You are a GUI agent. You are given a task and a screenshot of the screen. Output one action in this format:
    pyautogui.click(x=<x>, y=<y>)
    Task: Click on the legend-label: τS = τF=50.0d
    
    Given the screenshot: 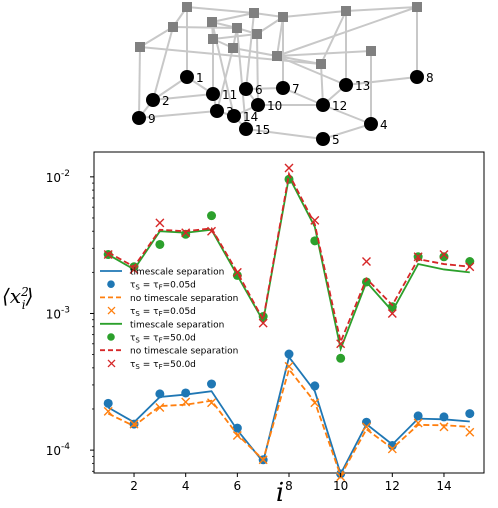 What is the action you would take?
    pyautogui.click(x=163, y=339)
    